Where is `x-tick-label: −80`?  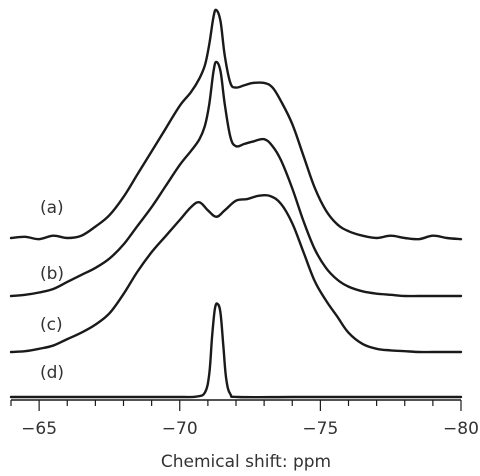
x-tick-label: −80 is located at coordinates (461, 429).